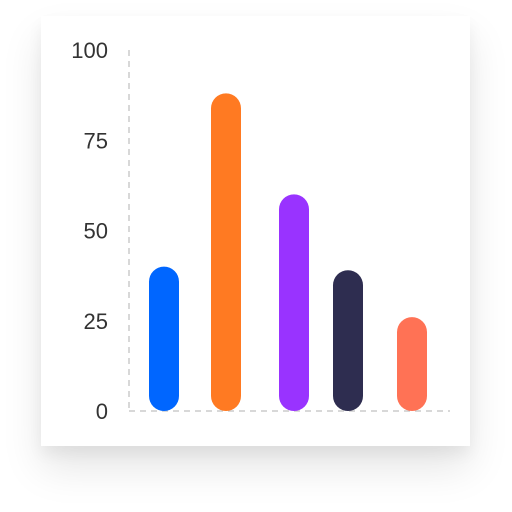 This screenshot has width=512, height=512. I want to click on y-tick-labels: 0 25 50 75 100, so click(89, 231).